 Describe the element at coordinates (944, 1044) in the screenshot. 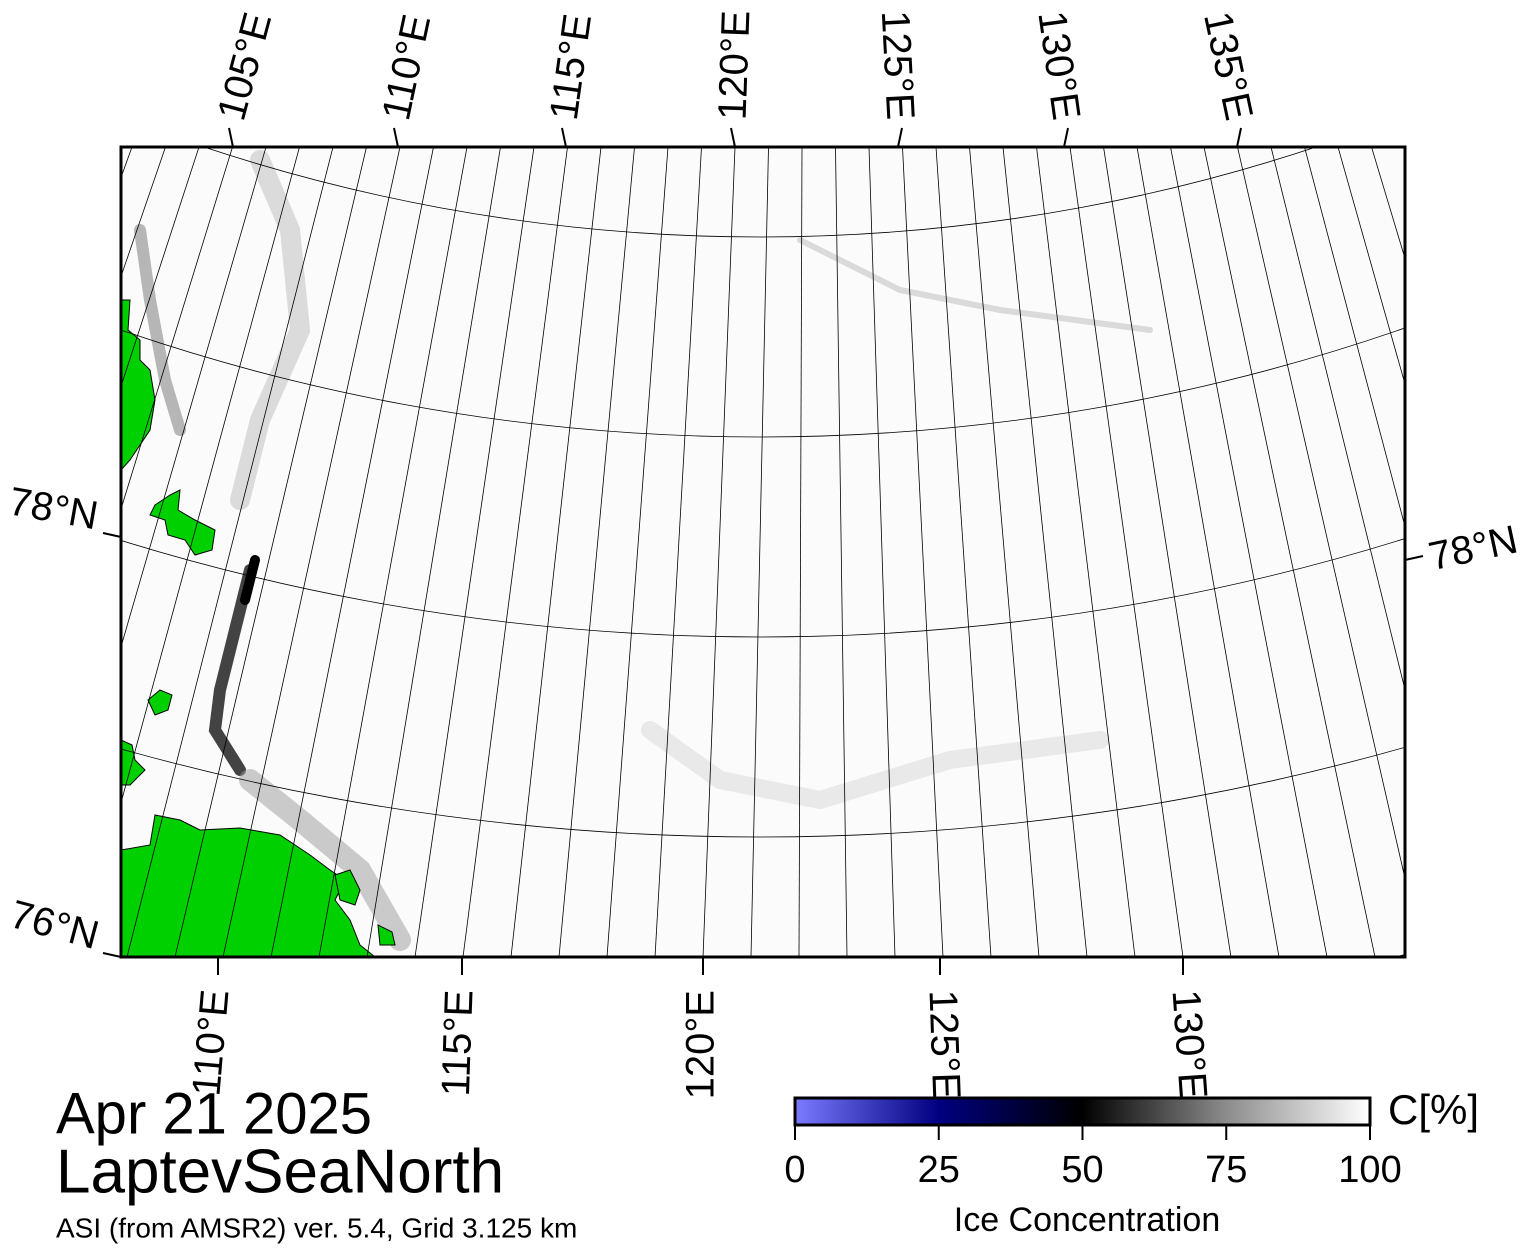

I see `bottom-lon-label: 125°E` at that location.